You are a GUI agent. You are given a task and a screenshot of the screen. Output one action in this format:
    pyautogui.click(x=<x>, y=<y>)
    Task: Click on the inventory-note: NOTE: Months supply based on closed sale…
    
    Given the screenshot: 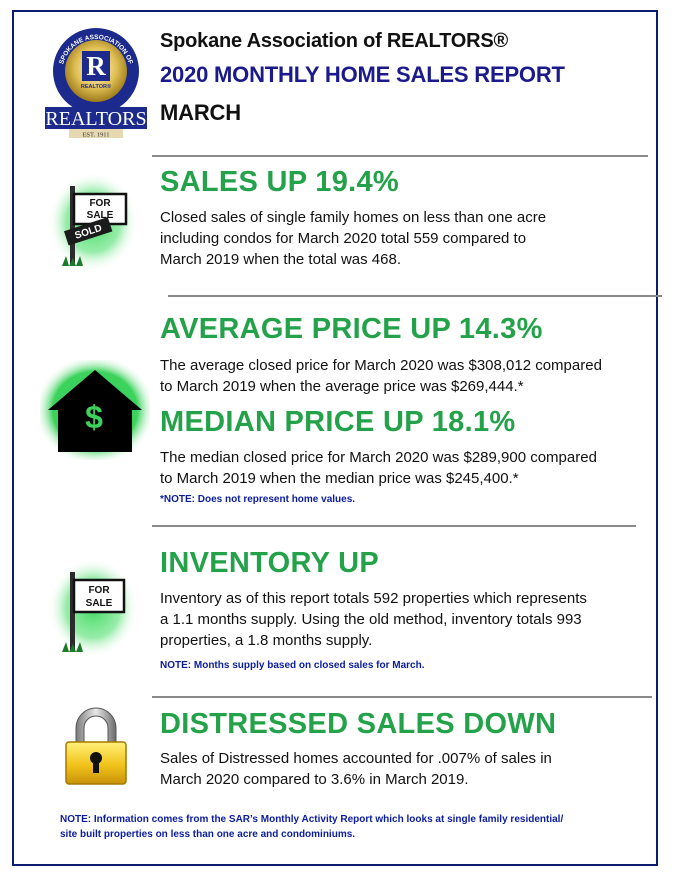 What is the action you would take?
    pyautogui.click(x=292, y=665)
    